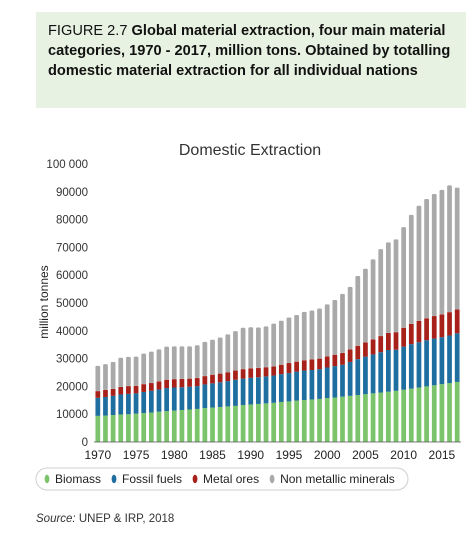 The image size is (474, 540). What do you see at coordinates (174, 363) in the screenshot?
I see `bar-non-metallic-minerals-1980` at bounding box center [174, 363].